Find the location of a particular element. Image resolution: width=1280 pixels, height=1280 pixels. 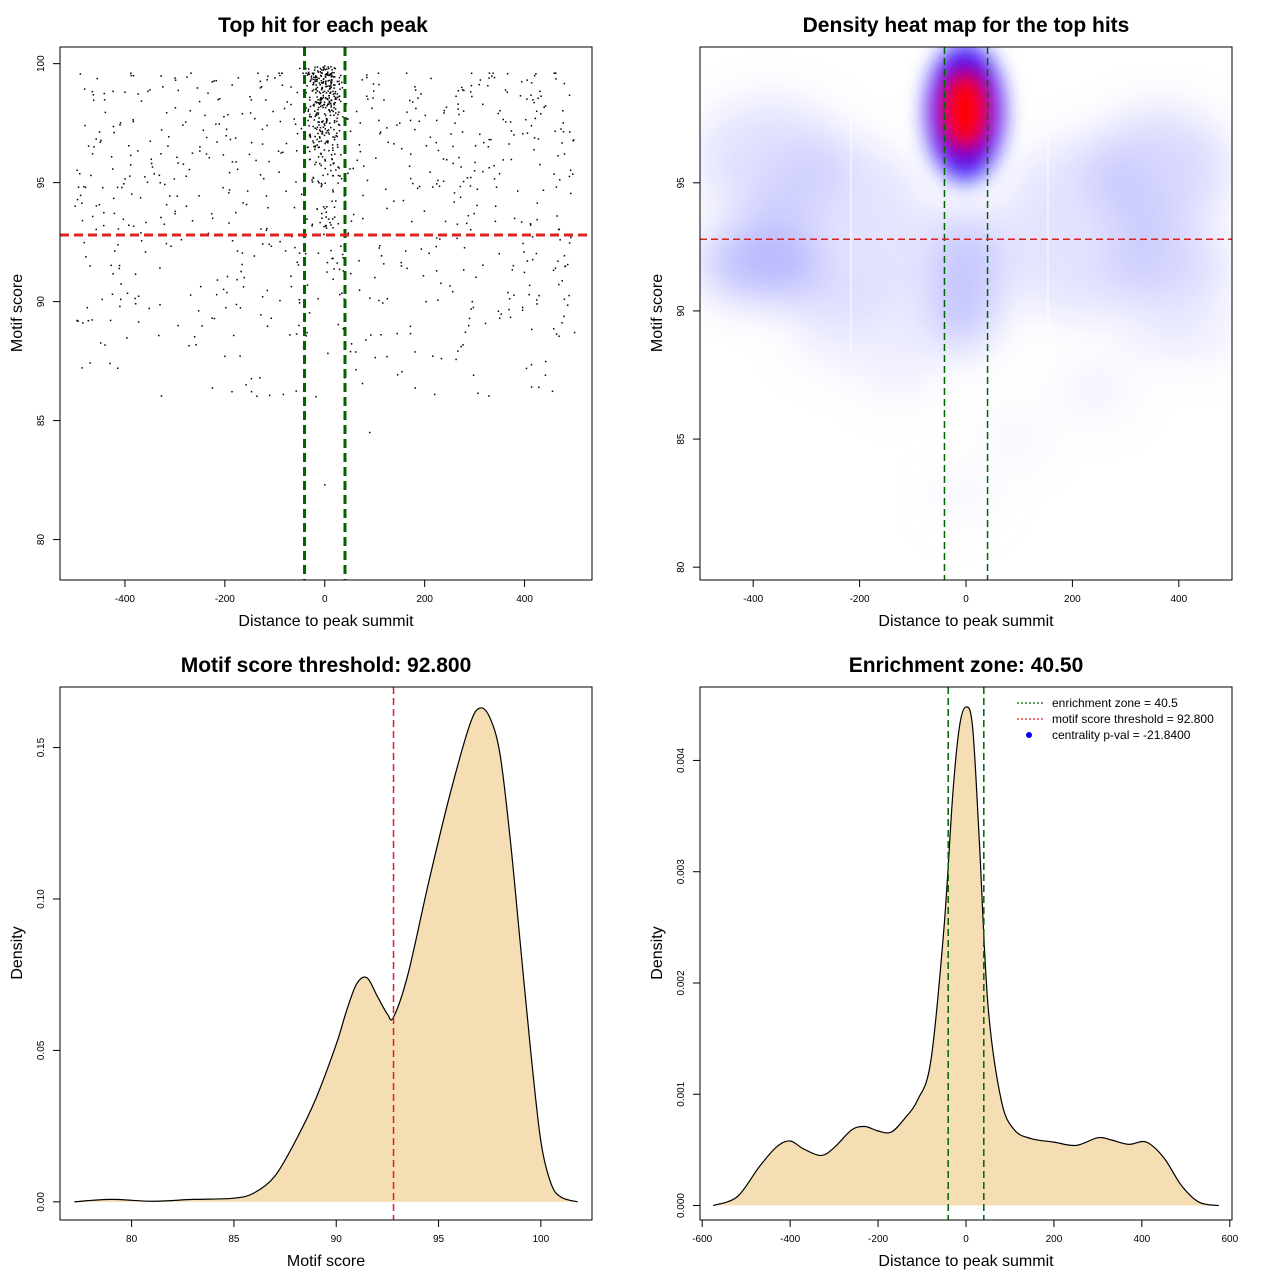

score-density-y-tick-label: 0.15 is located at coordinates (41, 747).